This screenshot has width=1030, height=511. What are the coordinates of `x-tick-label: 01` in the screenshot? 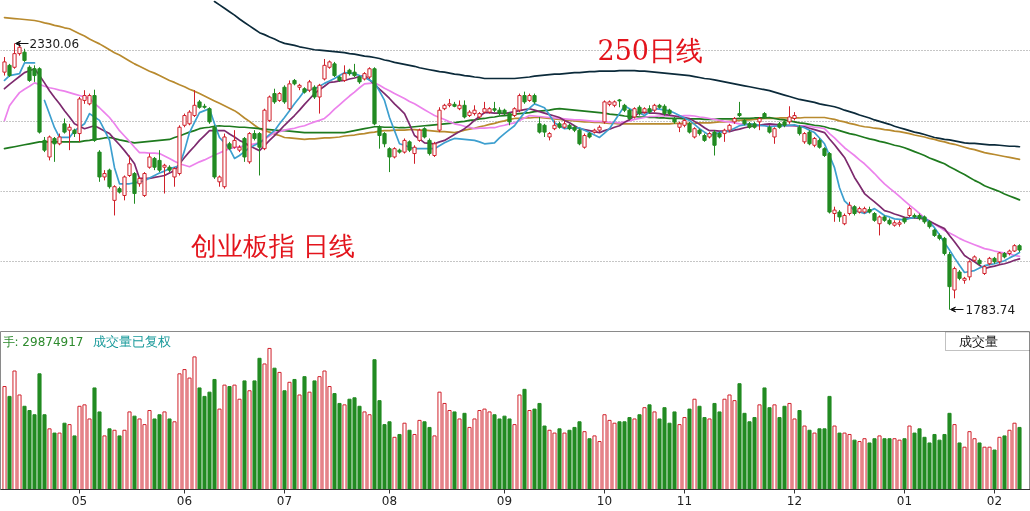 It's located at (904, 500).